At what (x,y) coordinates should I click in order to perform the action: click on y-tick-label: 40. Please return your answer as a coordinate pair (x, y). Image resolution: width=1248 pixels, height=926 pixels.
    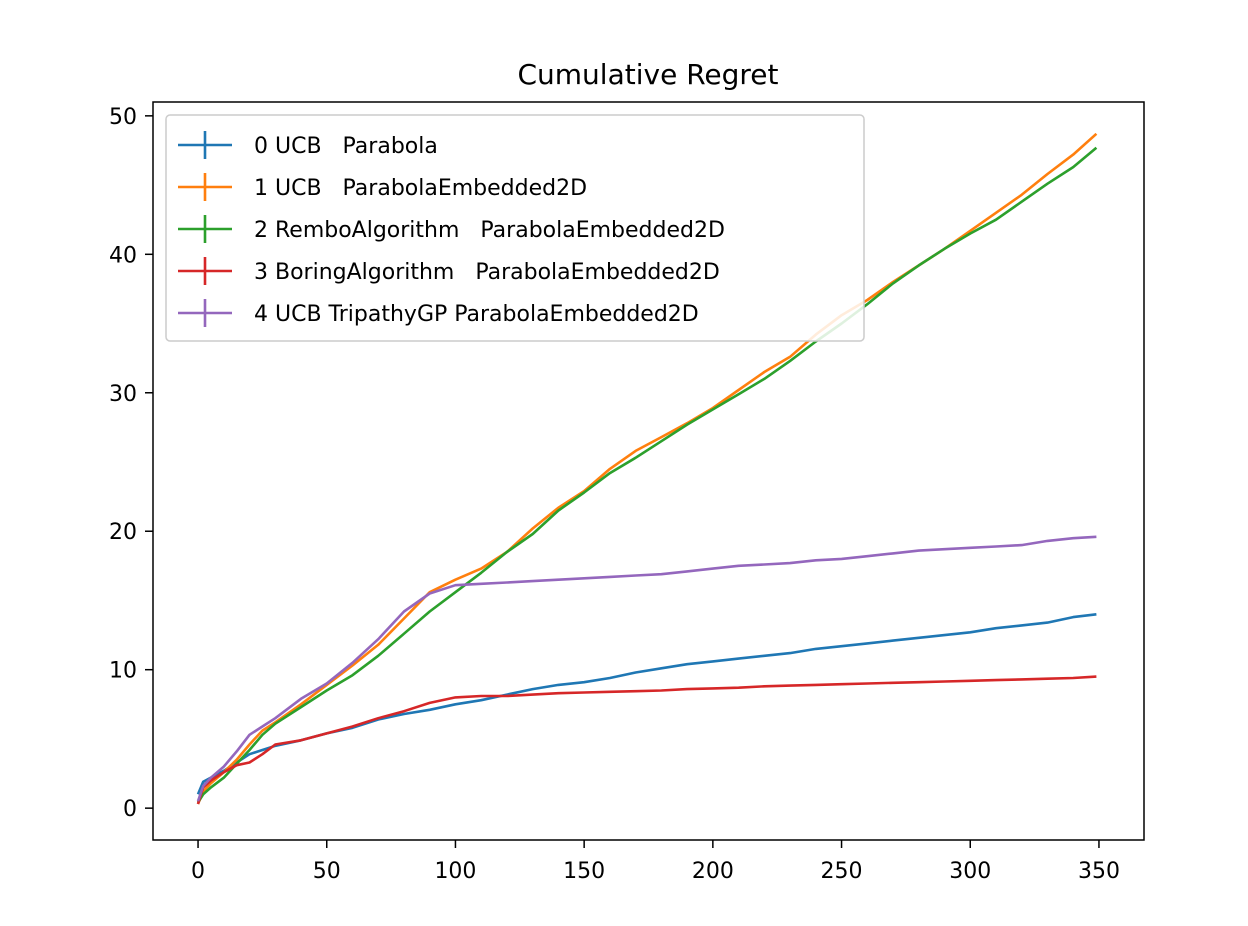
    Looking at the image, I should click on (123, 255).